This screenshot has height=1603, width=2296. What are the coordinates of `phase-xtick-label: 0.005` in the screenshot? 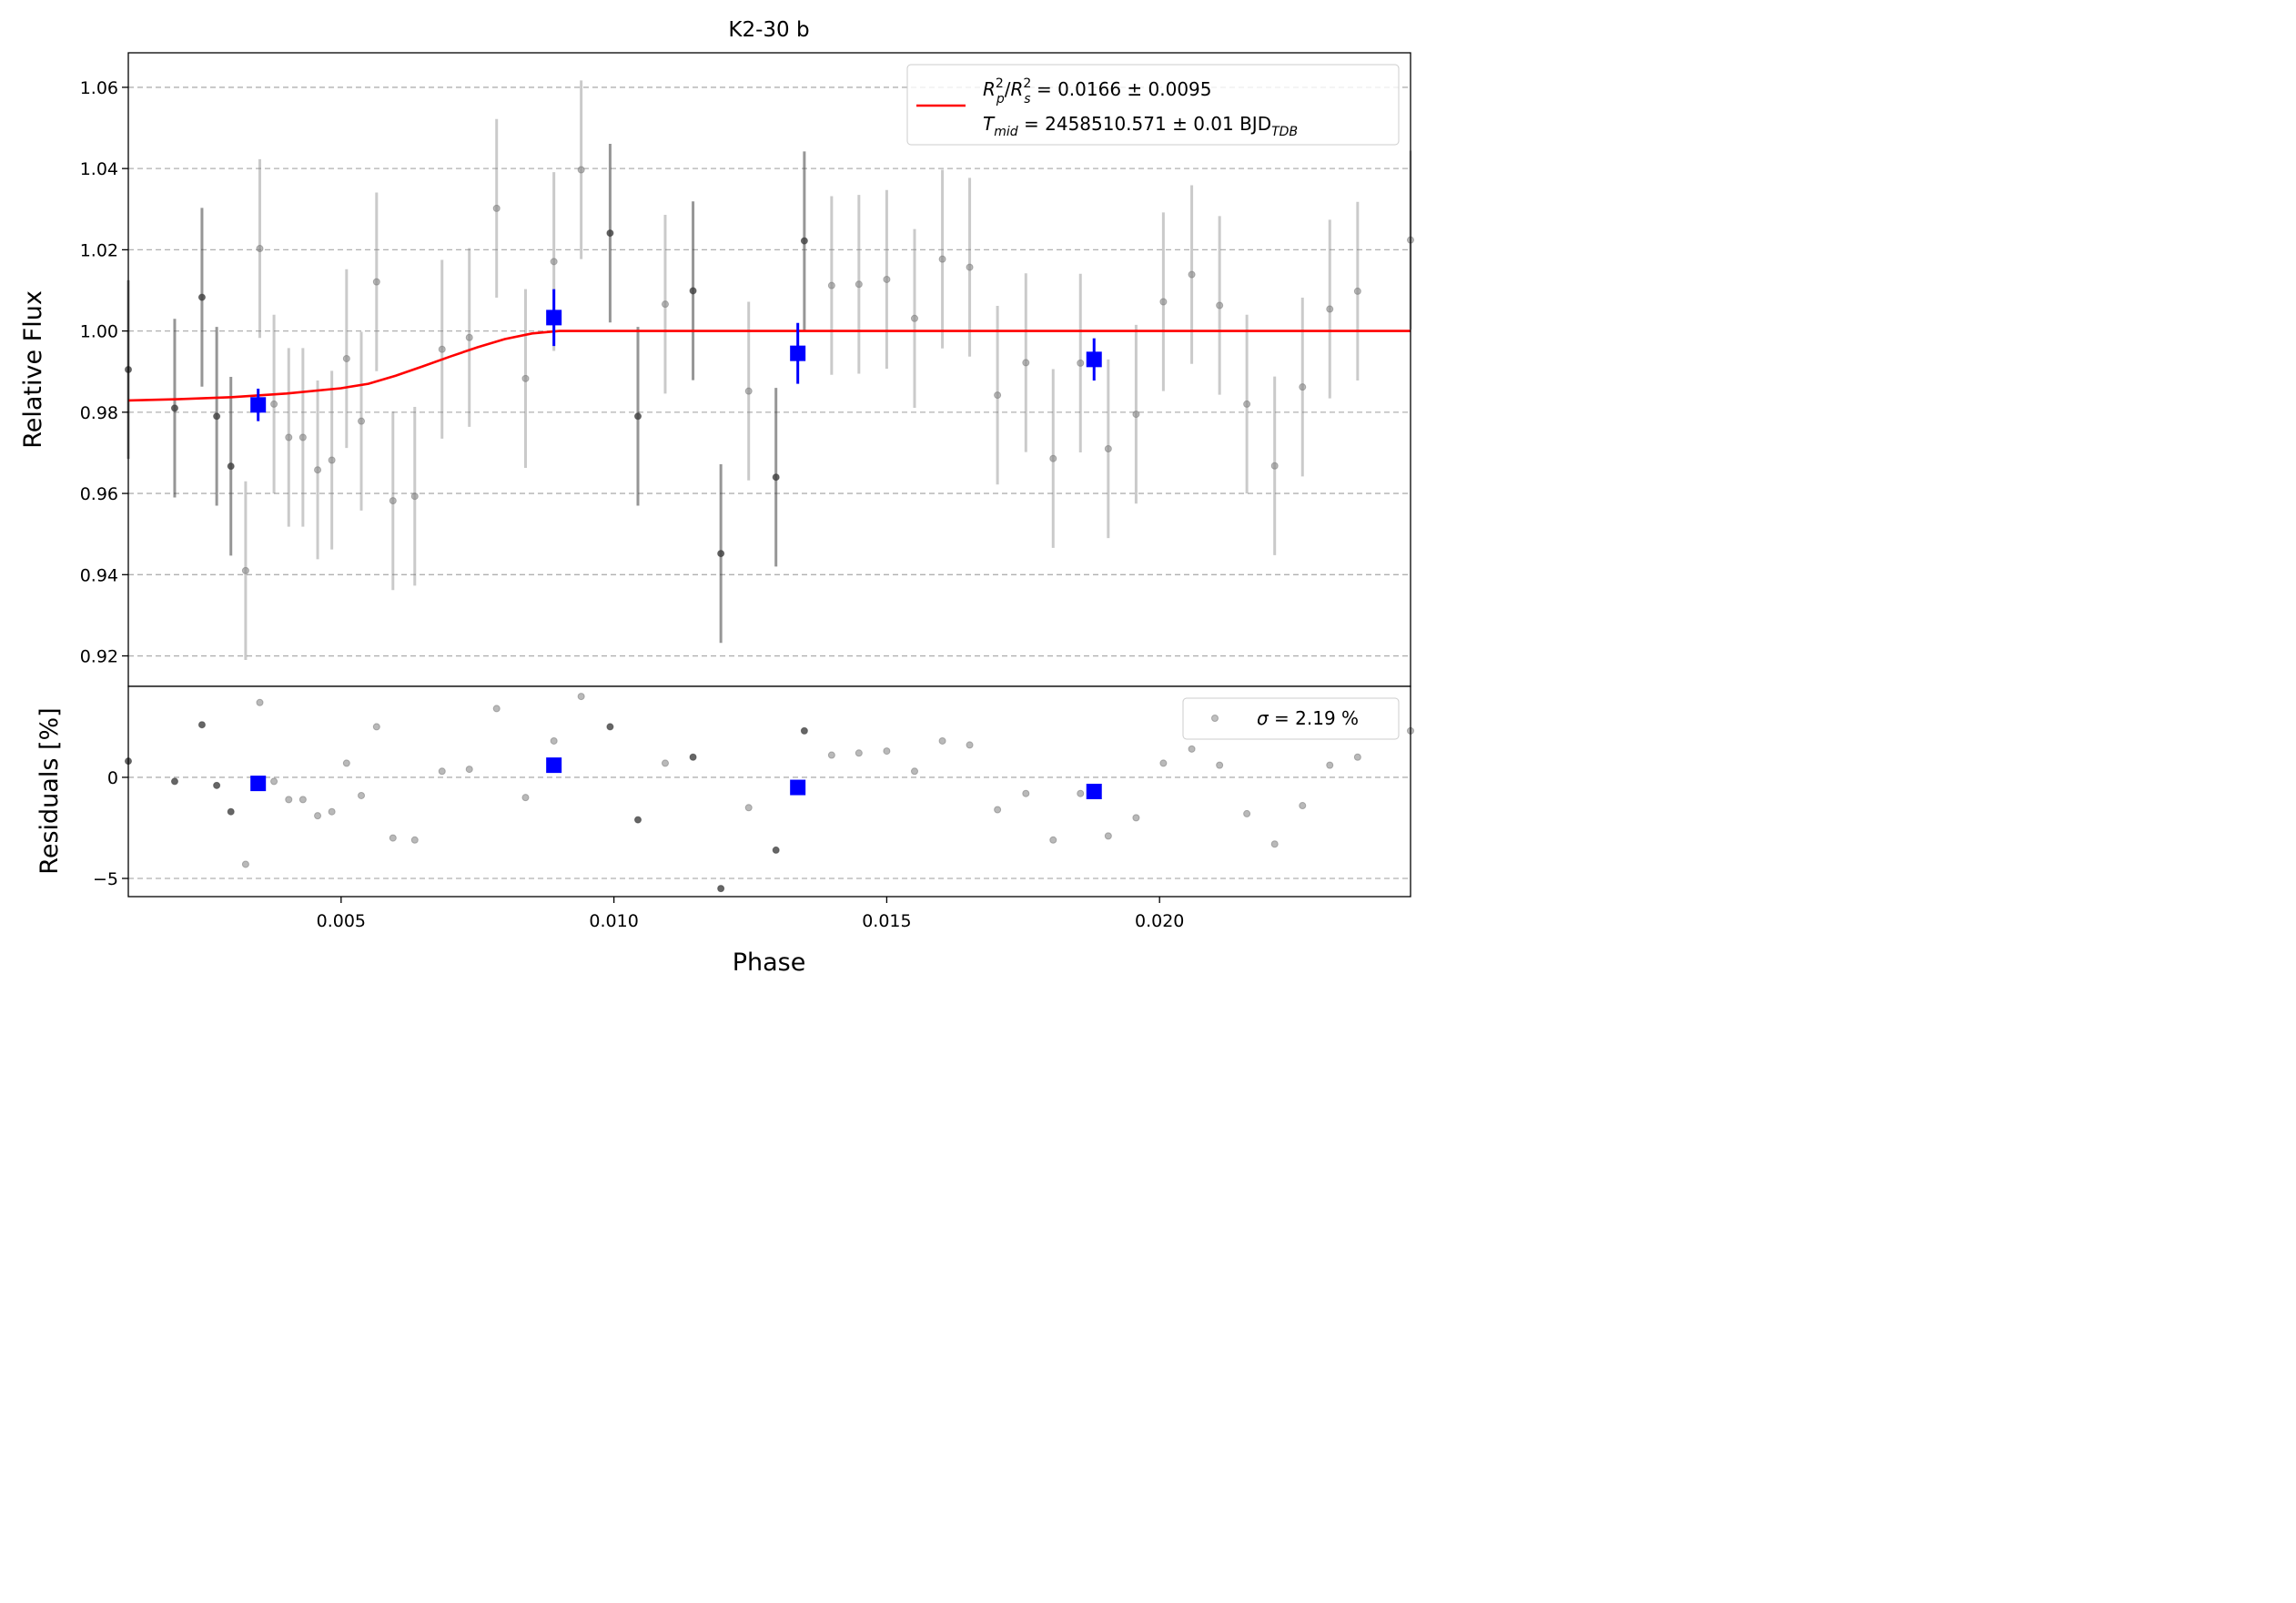 It's located at (341, 921).